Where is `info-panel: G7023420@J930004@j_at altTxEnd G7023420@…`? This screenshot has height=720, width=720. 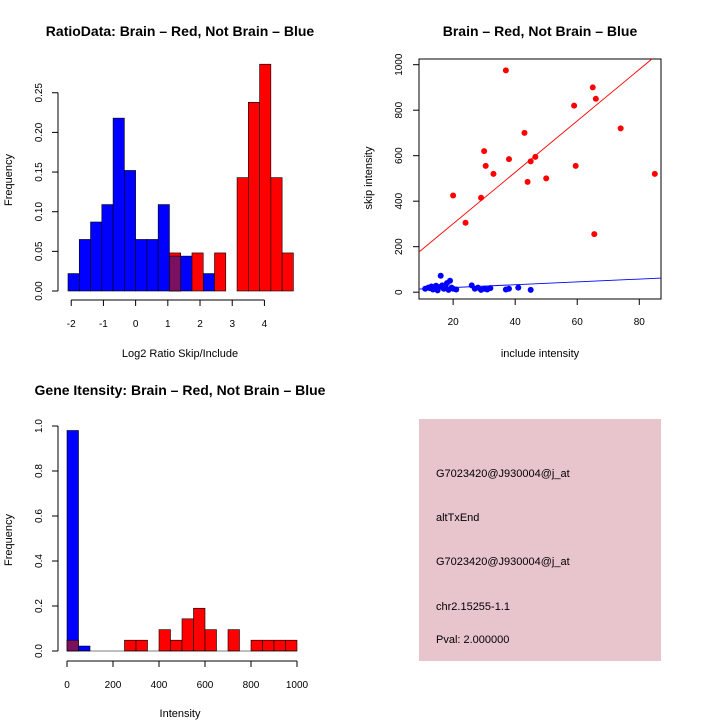 info-panel: G7023420@J930004@j_at altTxEnd G7023420@… is located at coordinates (540, 540).